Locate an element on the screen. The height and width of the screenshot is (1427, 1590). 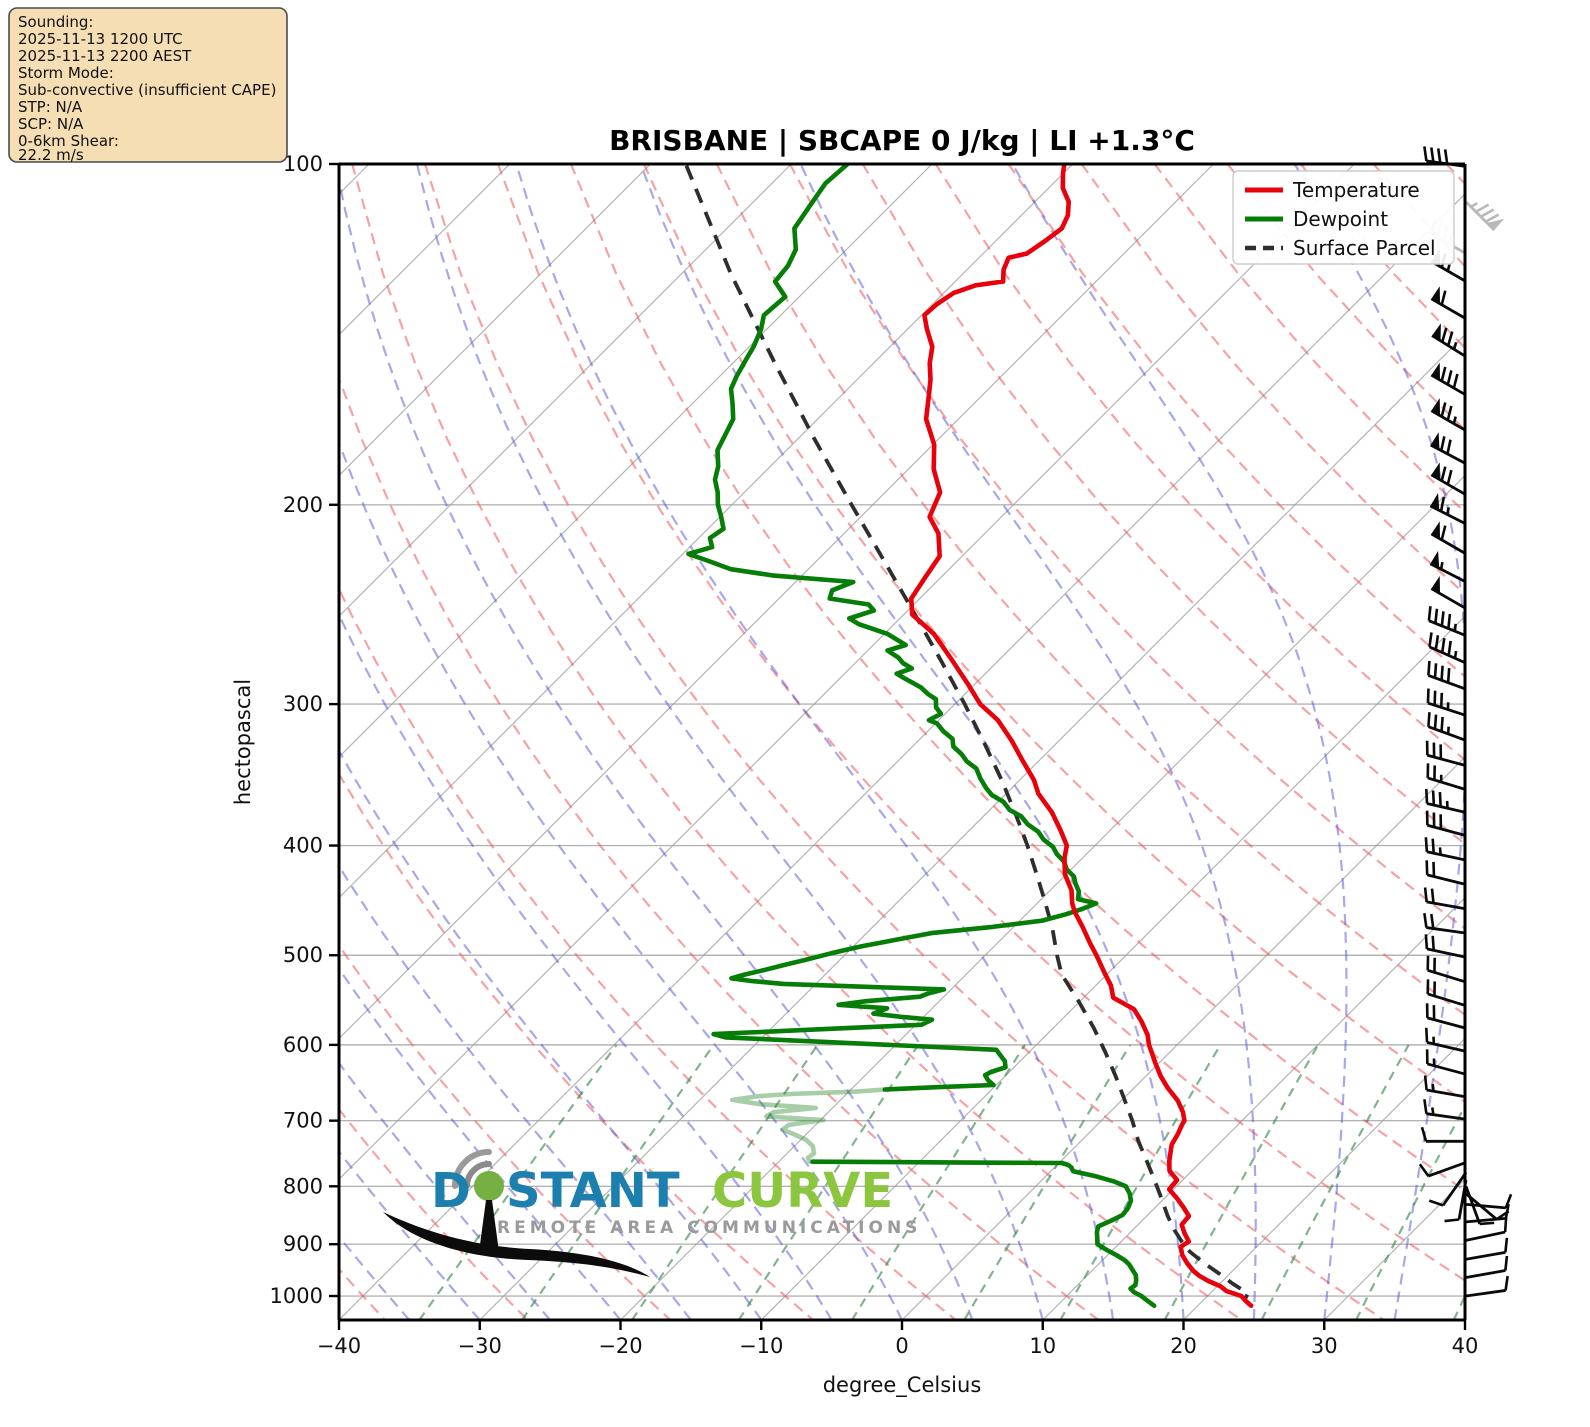
y-tick-label: 500 is located at coordinates (303, 955).